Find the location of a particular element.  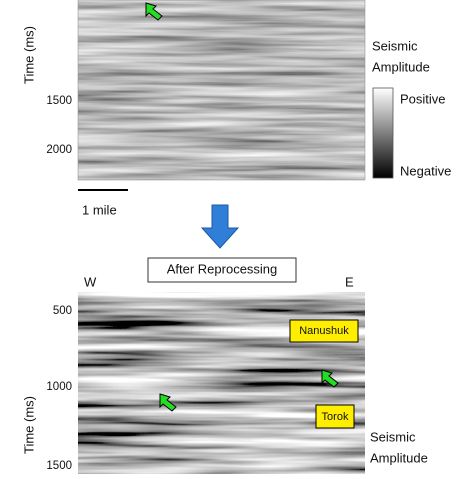

step-box is located at coordinates (222, 270).